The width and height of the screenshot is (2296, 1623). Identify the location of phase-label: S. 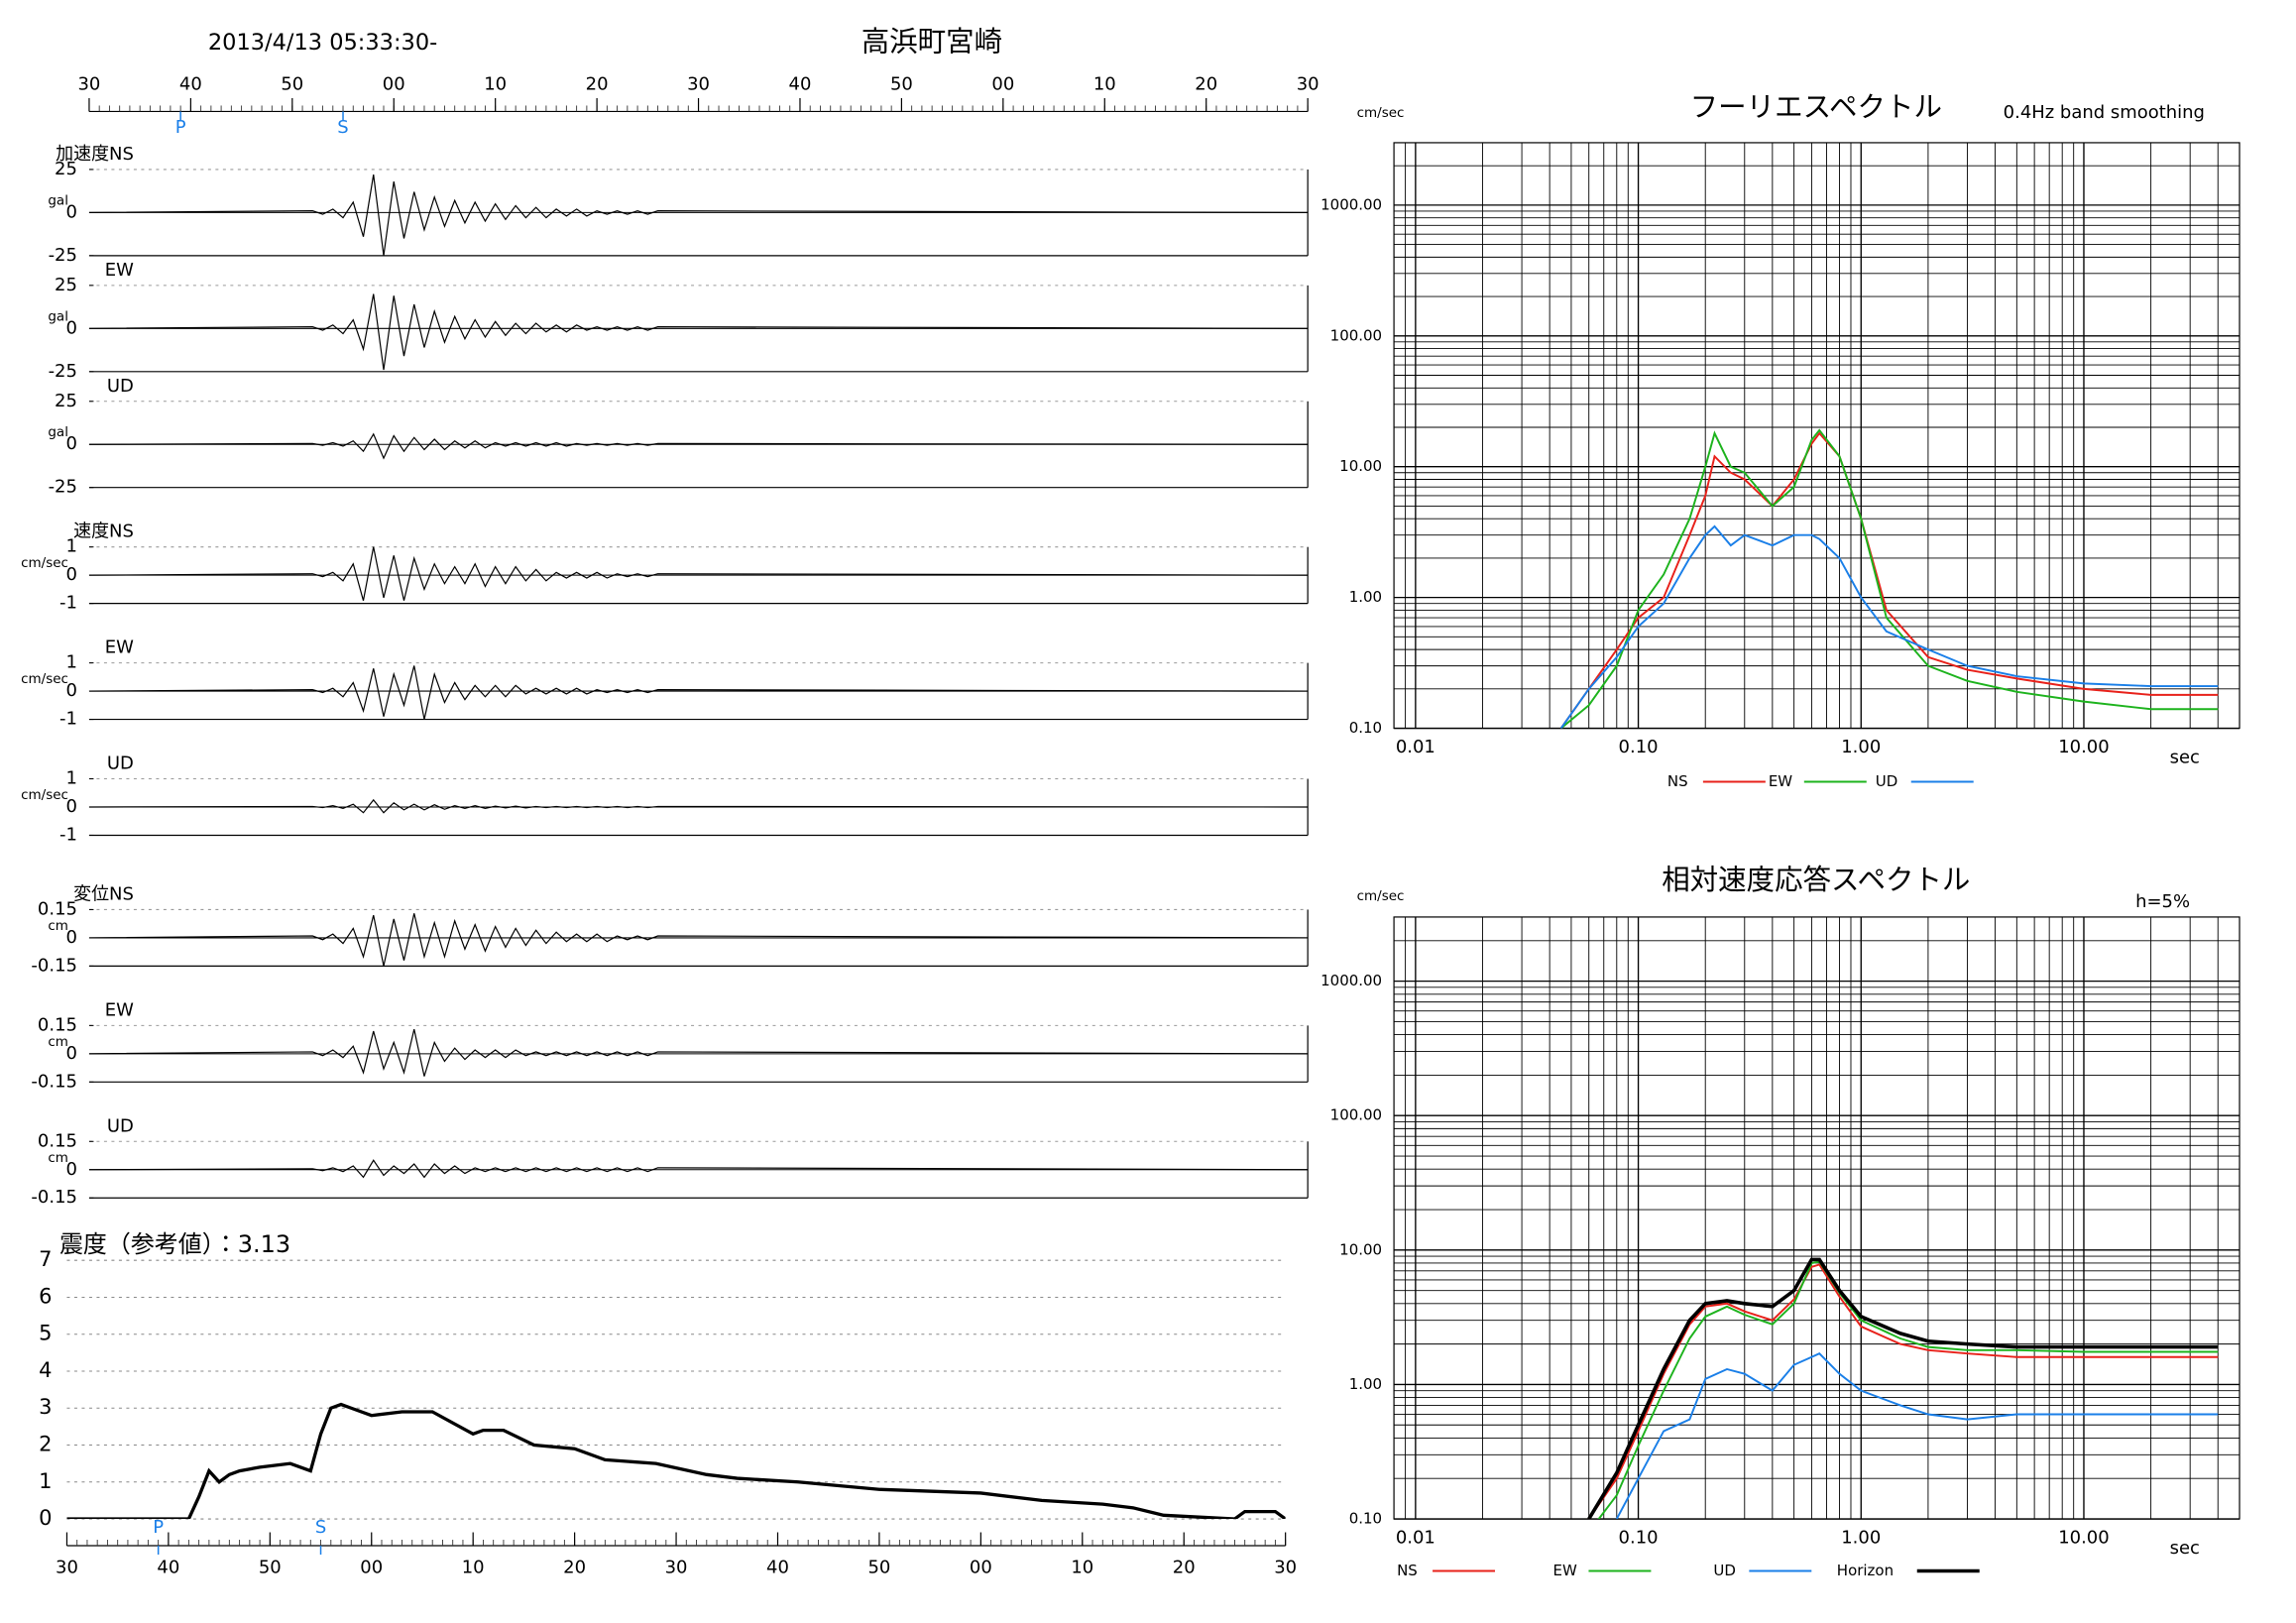
(343, 127).